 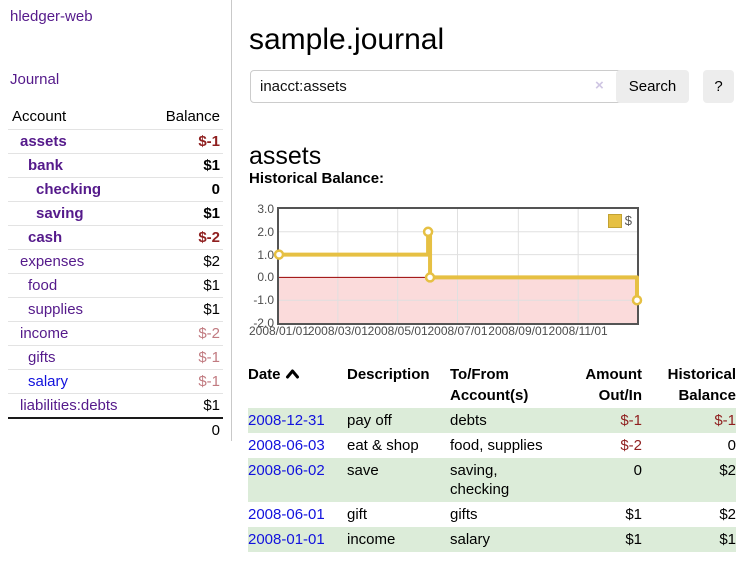 What do you see at coordinates (347, 40) in the screenshot?
I see `page-title: sample.journal` at bounding box center [347, 40].